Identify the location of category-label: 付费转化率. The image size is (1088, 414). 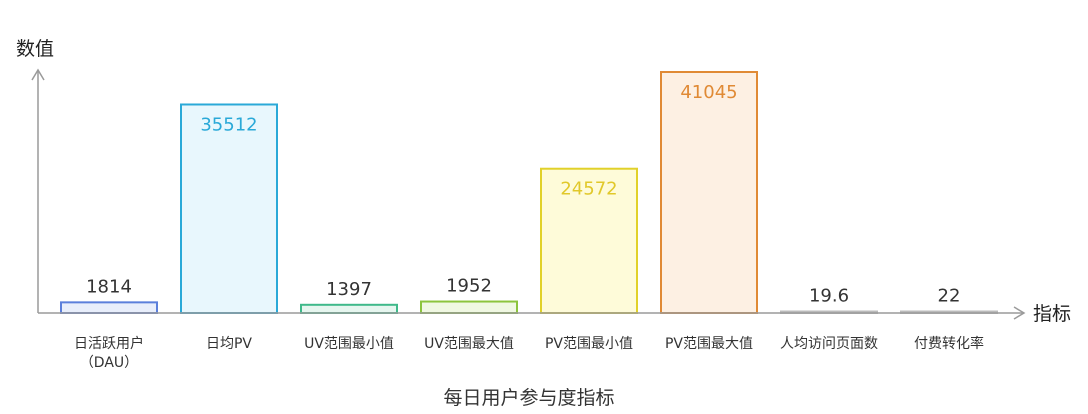
(949, 343).